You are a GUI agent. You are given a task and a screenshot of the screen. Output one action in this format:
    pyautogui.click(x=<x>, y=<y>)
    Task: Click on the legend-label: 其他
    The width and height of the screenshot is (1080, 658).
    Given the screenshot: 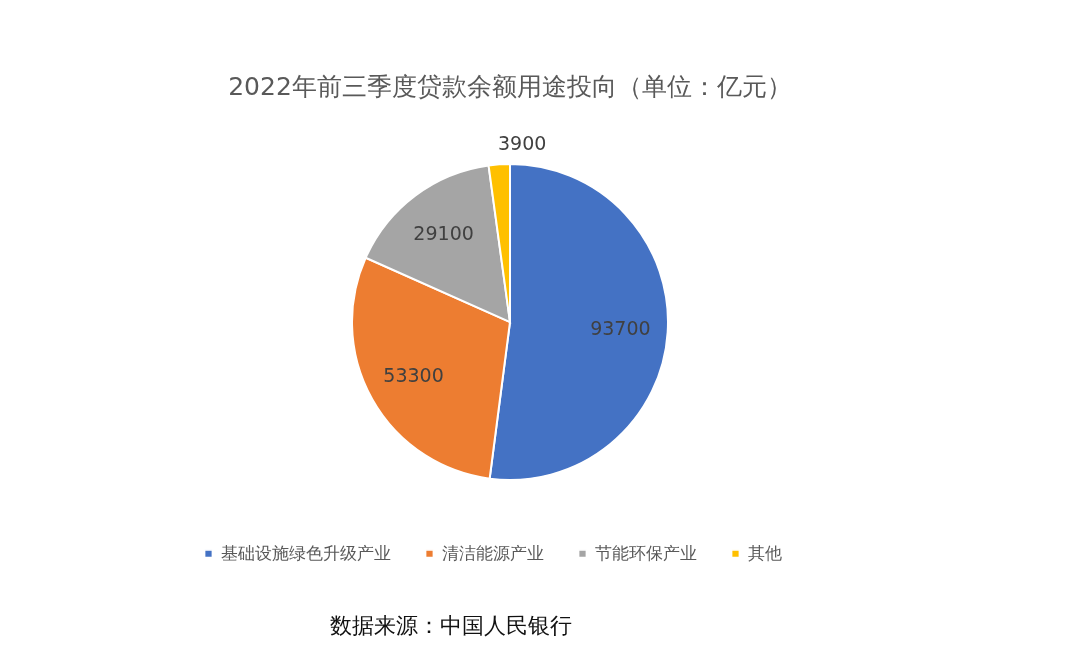 What is the action you would take?
    pyautogui.click(x=765, y=552)
    